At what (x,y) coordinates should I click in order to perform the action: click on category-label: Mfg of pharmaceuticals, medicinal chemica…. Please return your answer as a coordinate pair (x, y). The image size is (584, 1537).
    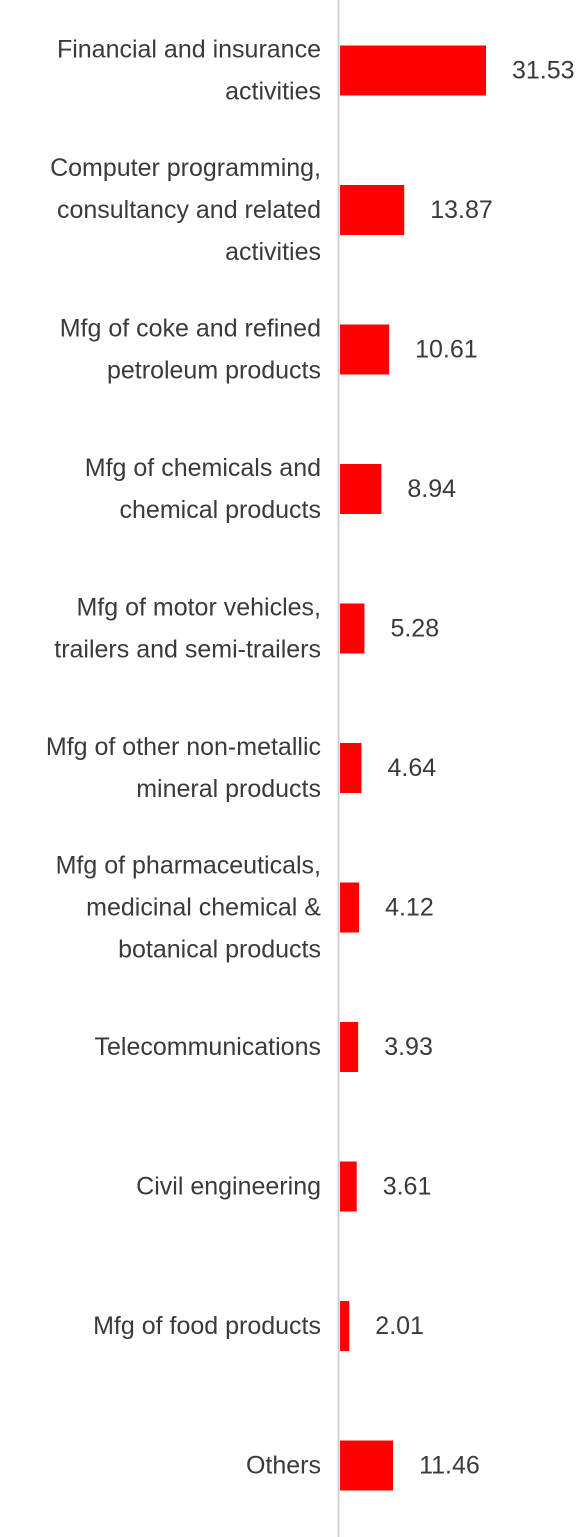
    Looking at the image, I should click on (189, 908).